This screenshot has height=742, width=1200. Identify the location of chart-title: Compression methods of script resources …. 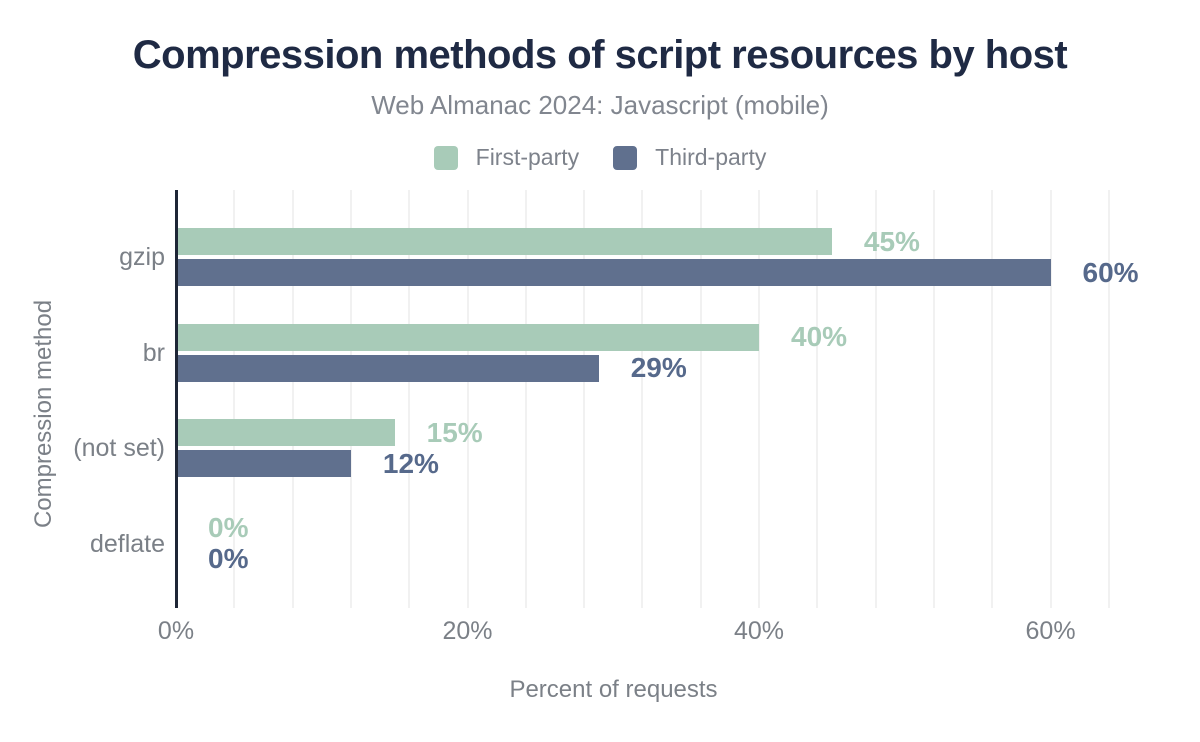
(600, 55).